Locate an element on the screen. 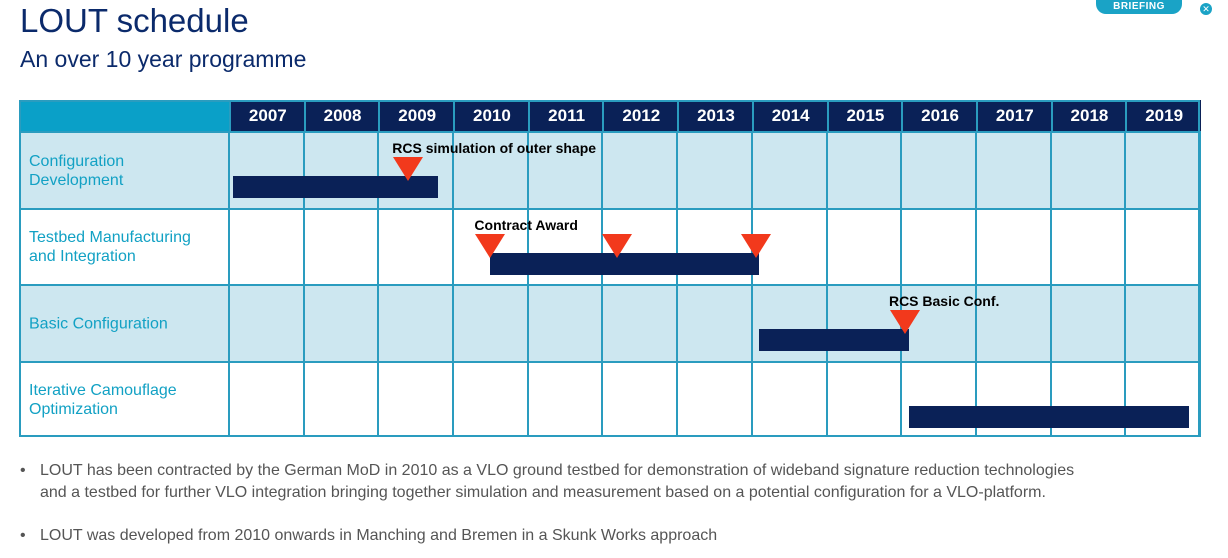 This screenshot has width=1228, height=558. milestone-label: RCS simulation of outer shape is located at coordinates (494, 148).